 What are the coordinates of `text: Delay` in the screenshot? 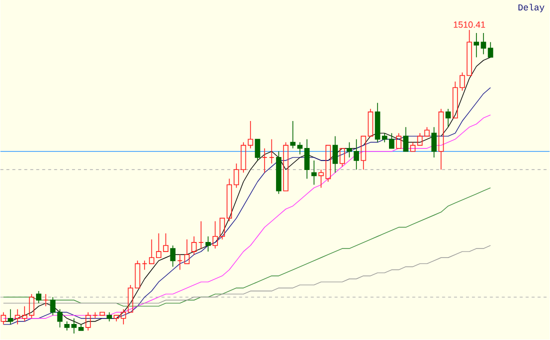 It's located at (531, 8).